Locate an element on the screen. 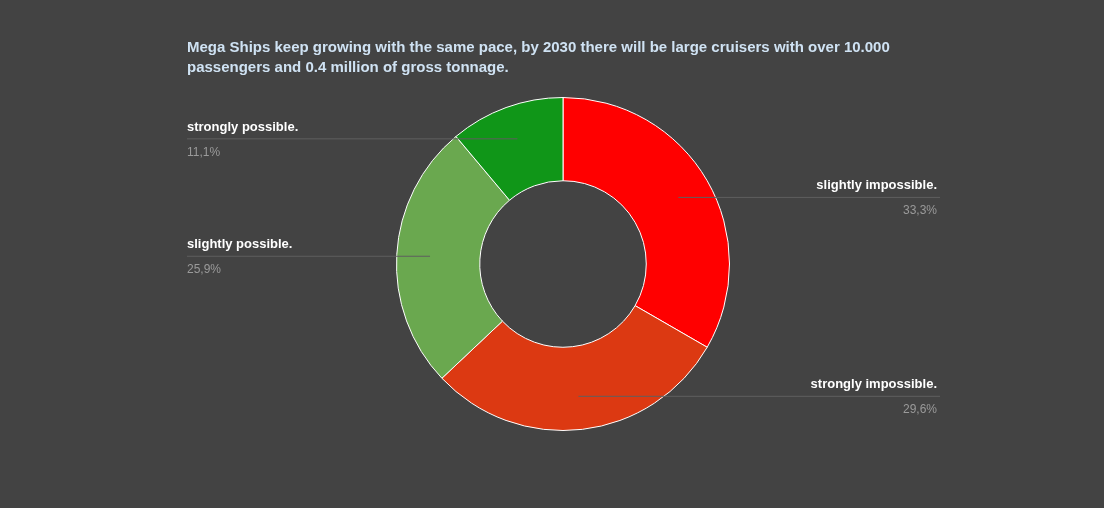  slice-label: strongly possible. is located at coordinates (243, 126).